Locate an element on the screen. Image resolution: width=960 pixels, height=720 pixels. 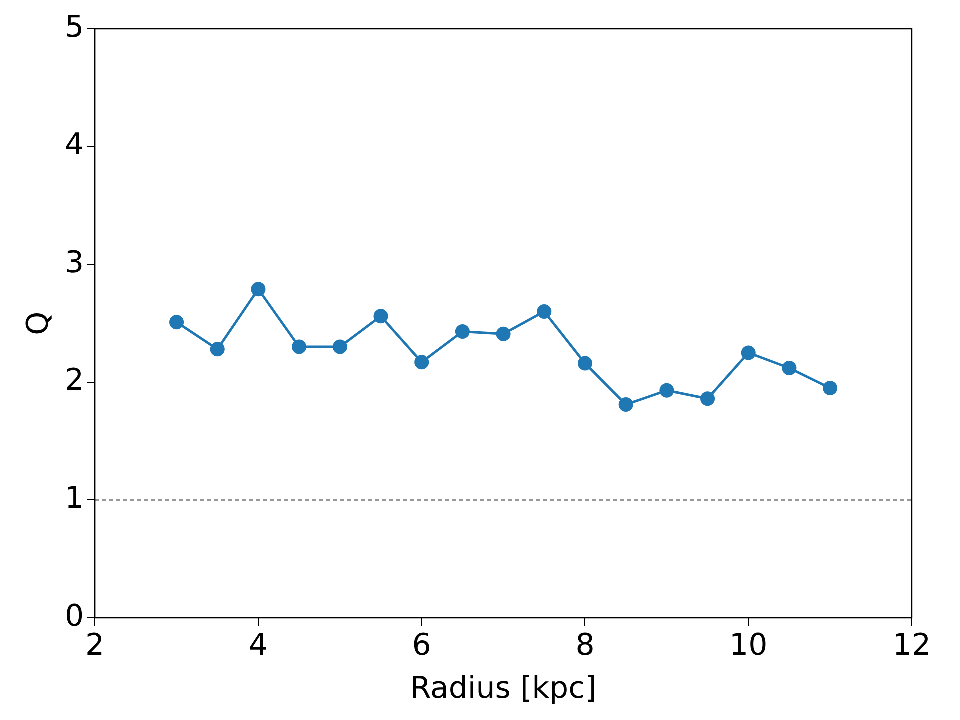
x-tick-label: 6 is located at coordinates (422, 645).